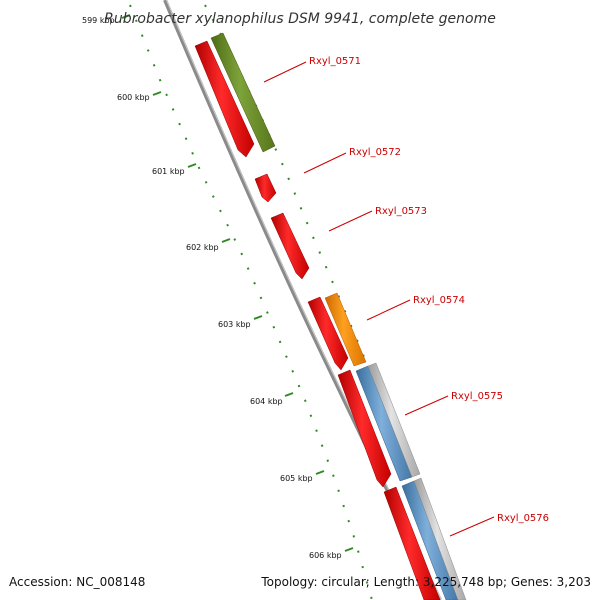 The height and width of the screenshot is (600, 600). What do you see at coordinates (77, 582) in the screenshot?
I see `accession-text: Accession: NC_008148` at bounding box center [77, 582].